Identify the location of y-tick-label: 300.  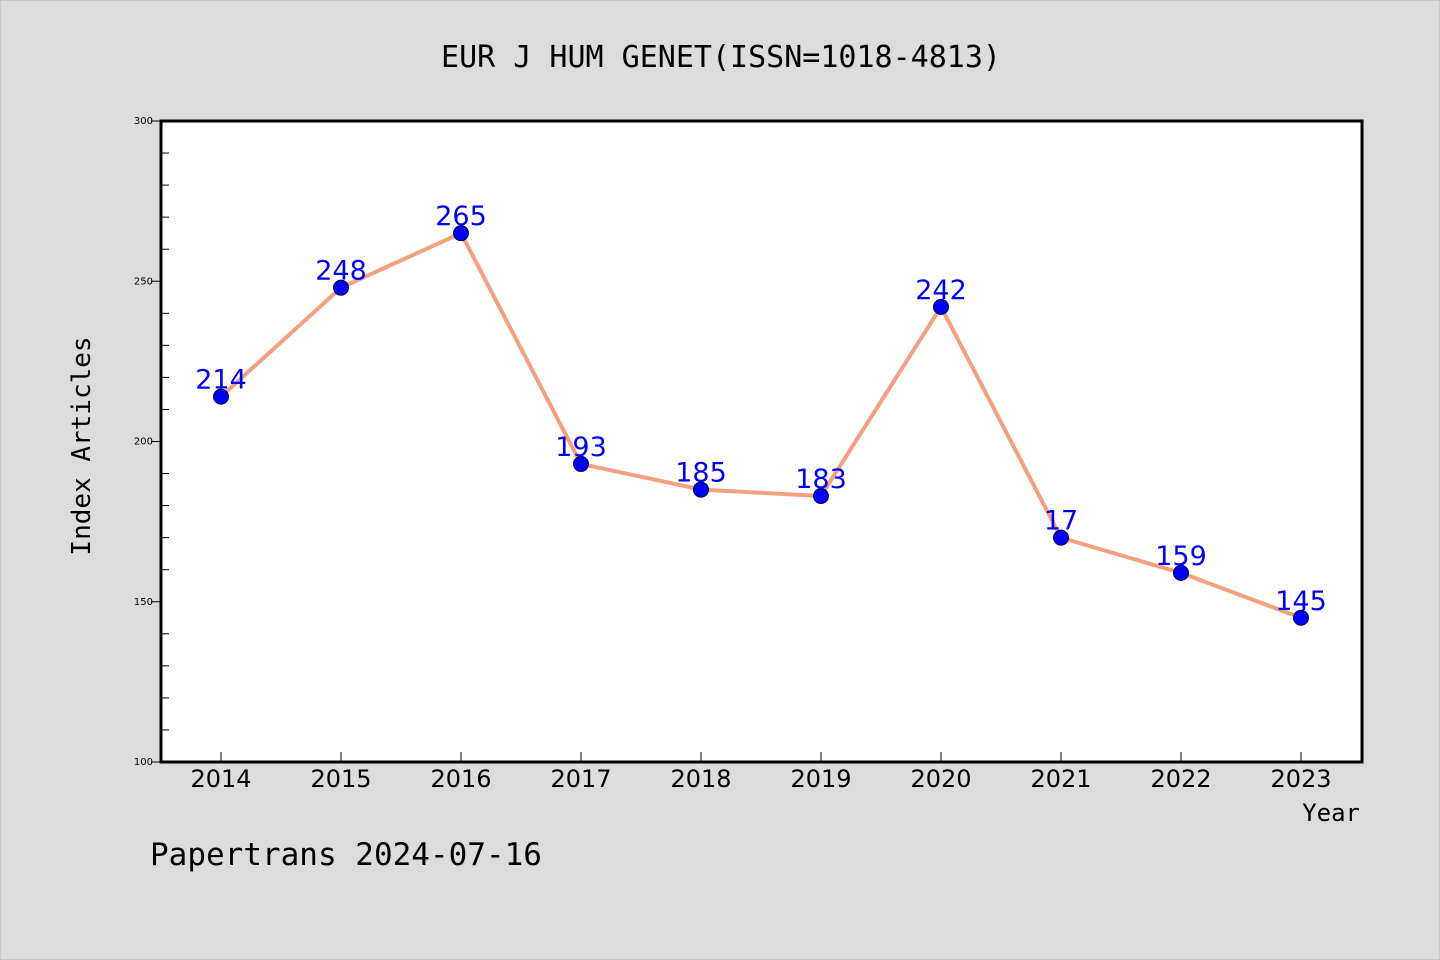
(143, 121).